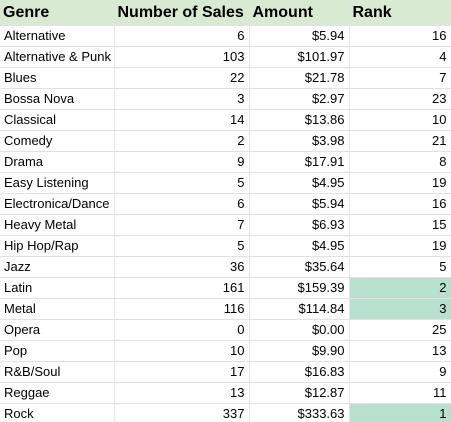 The width and height of the screenshot is (451, 422). What do you see at coordinates (400, 78) in the screenshot?
I see `cell-rank: 7` at bounding box center [400, 78].